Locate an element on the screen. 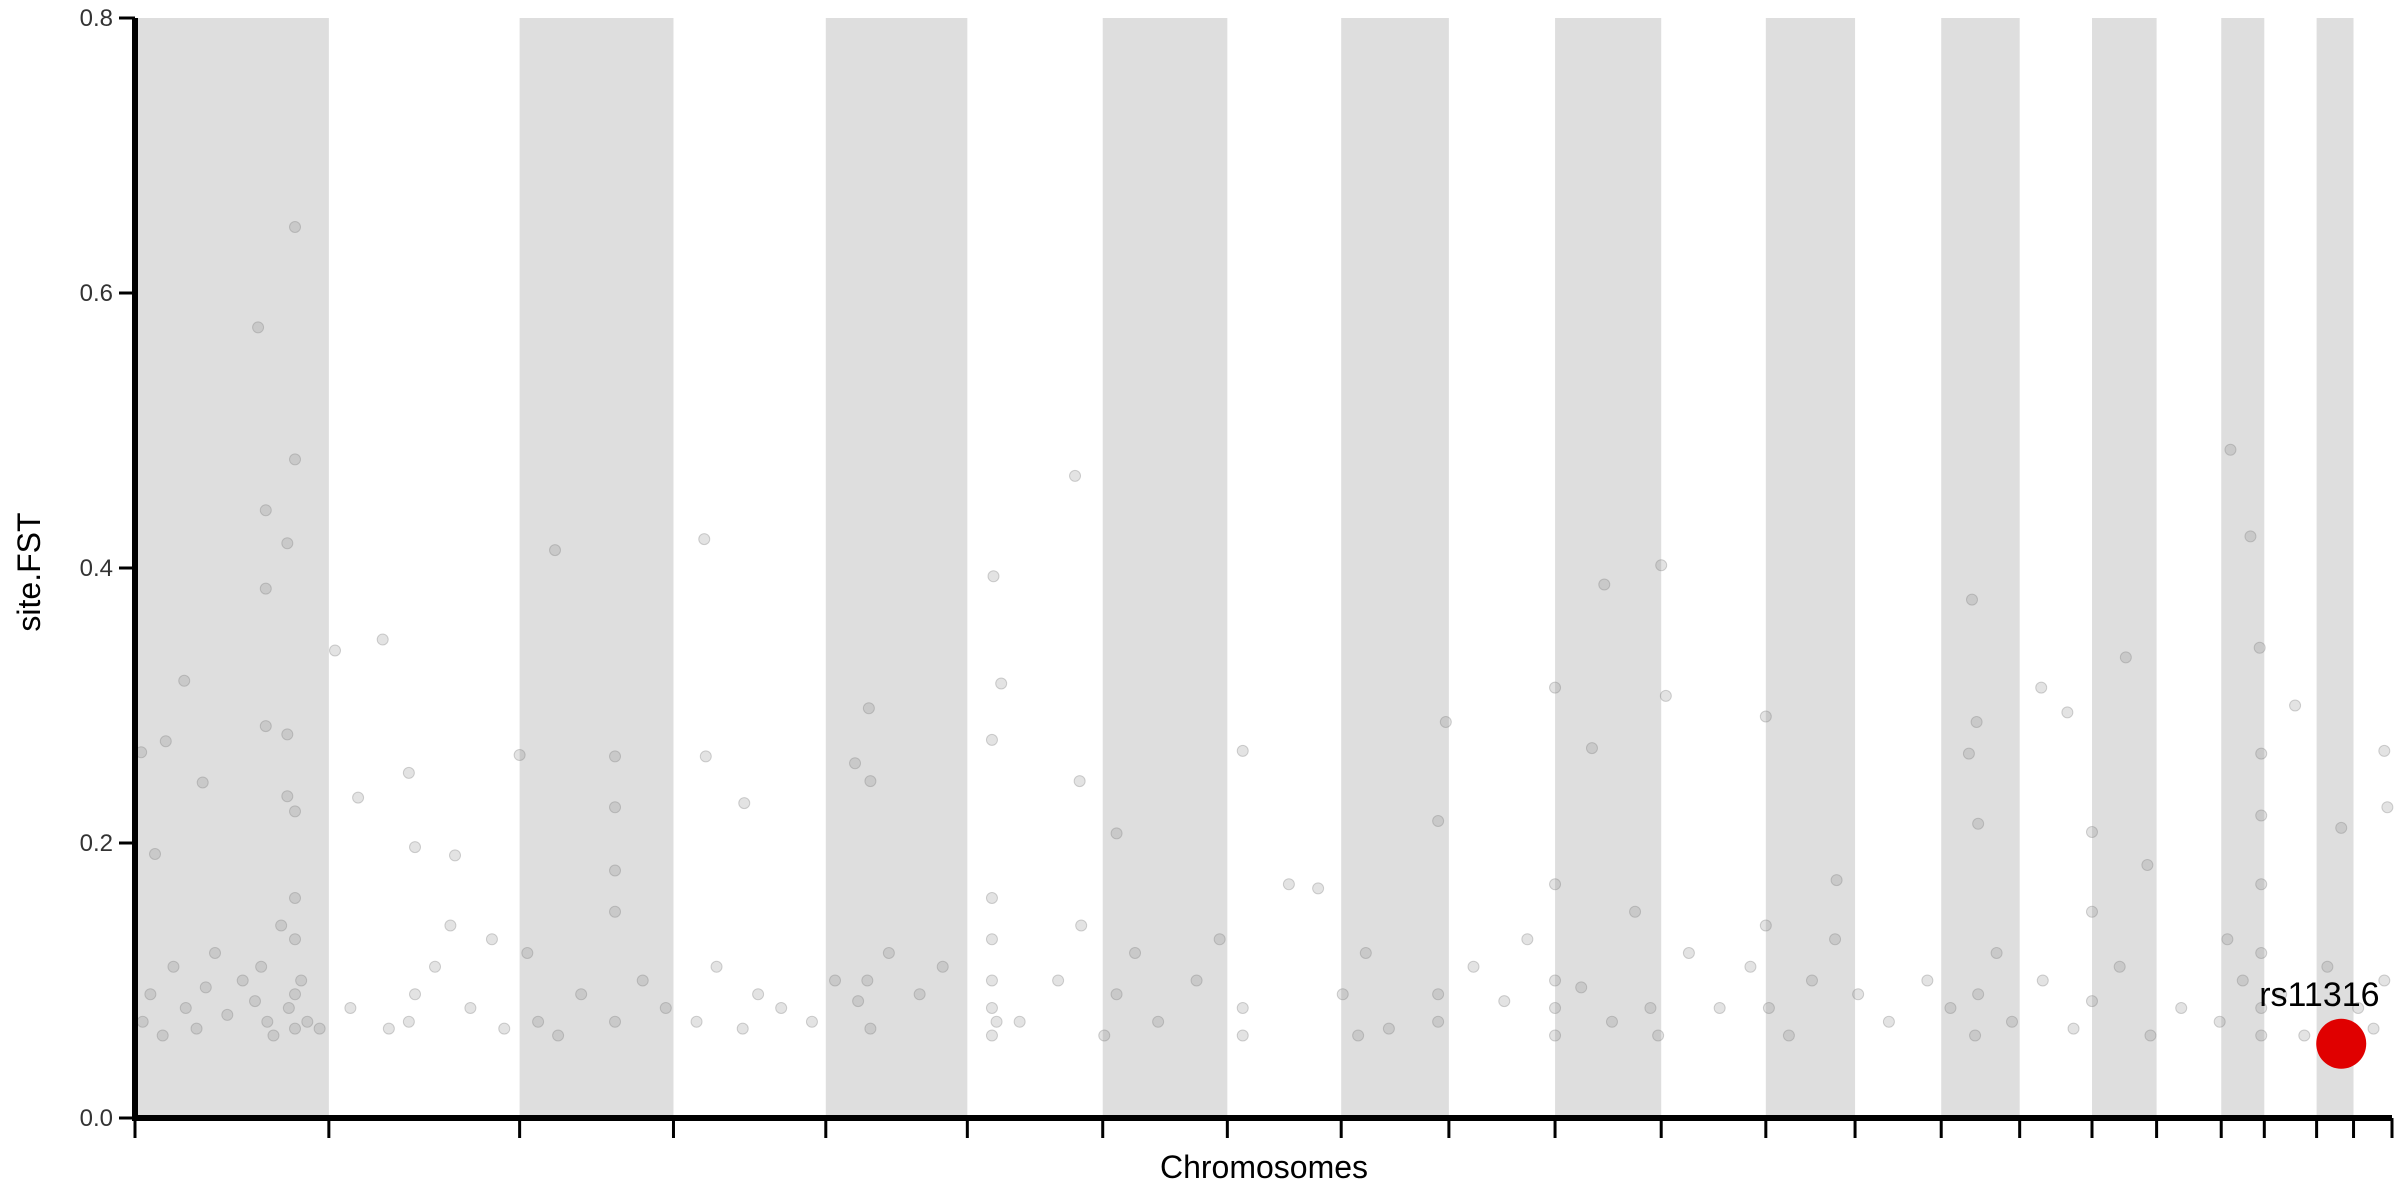 The image size is (2400, 1200). y-tick-label: 0.2 is located at coordinates (96, 843).